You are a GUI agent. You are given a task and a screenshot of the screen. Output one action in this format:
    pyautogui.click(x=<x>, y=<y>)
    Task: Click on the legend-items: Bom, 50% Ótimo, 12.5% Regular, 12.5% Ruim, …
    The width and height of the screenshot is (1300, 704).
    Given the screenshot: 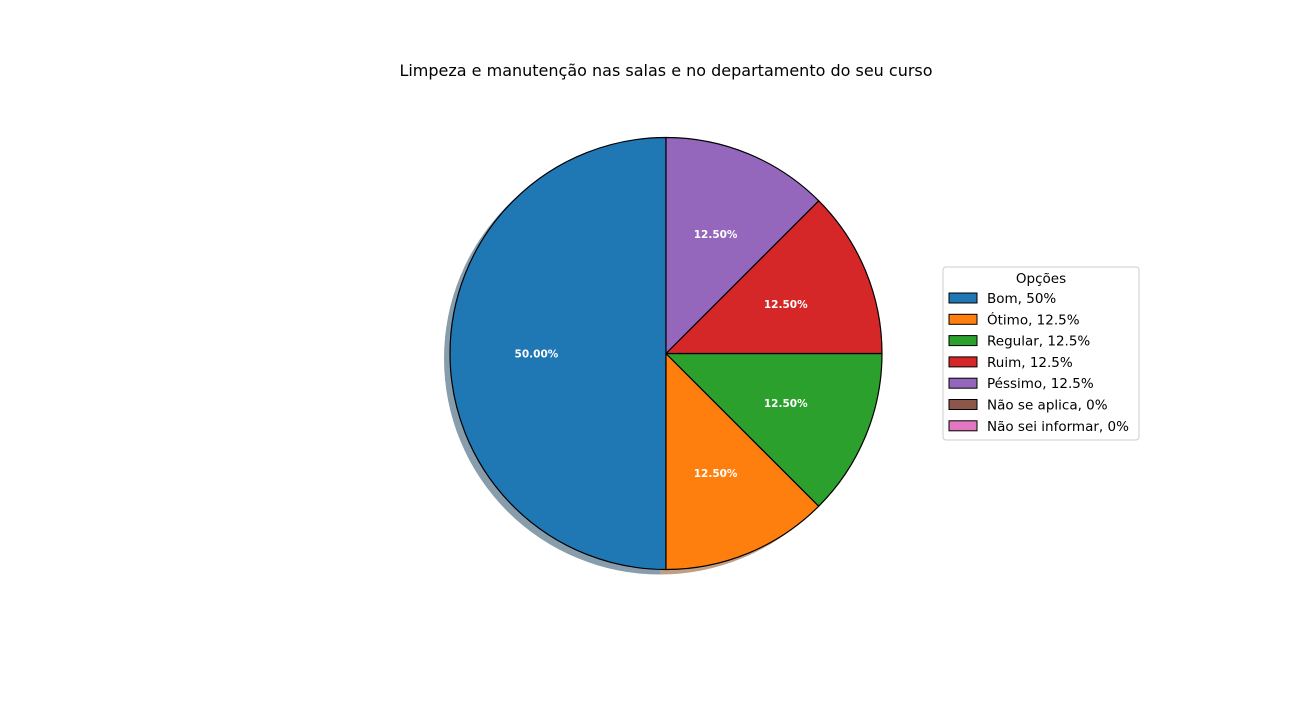 What is the action you would take?
    pyautogui.click(x=1038, y=363)
    